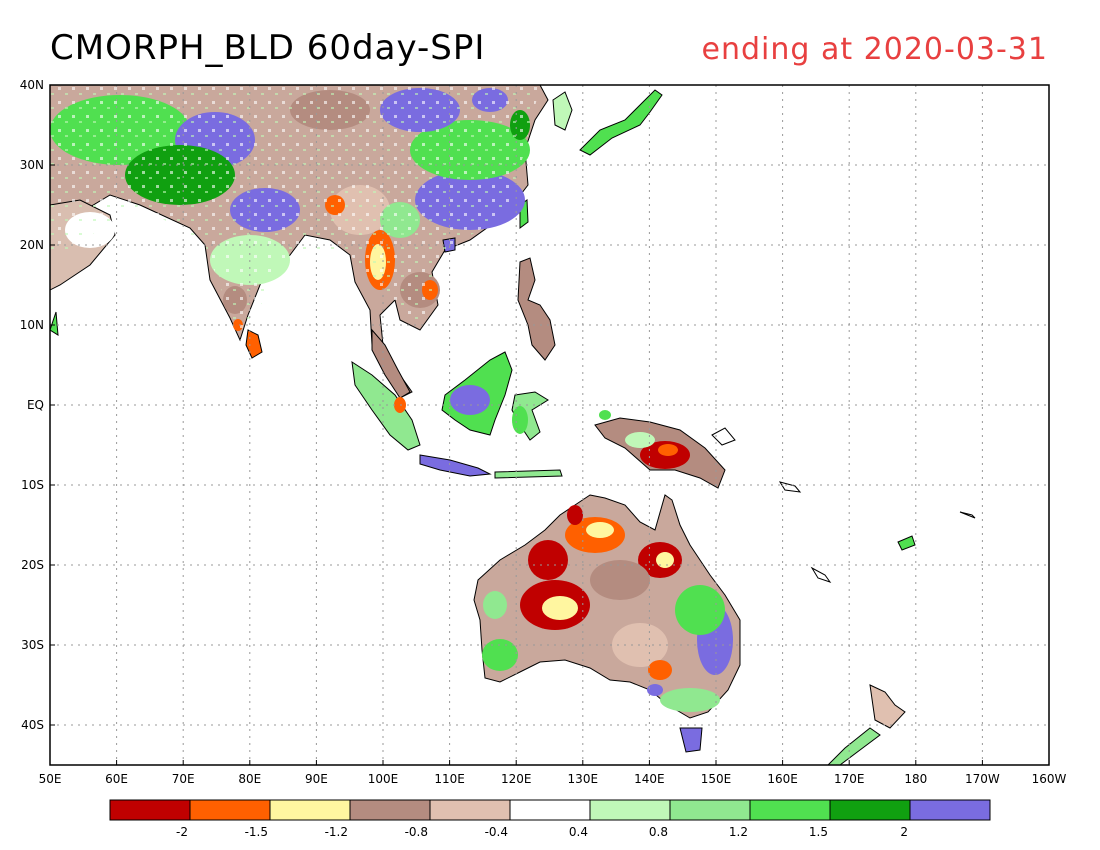 This screenshot has width=1100, height=850. I want to click on legend-label: 1.2, so click(738, 832).